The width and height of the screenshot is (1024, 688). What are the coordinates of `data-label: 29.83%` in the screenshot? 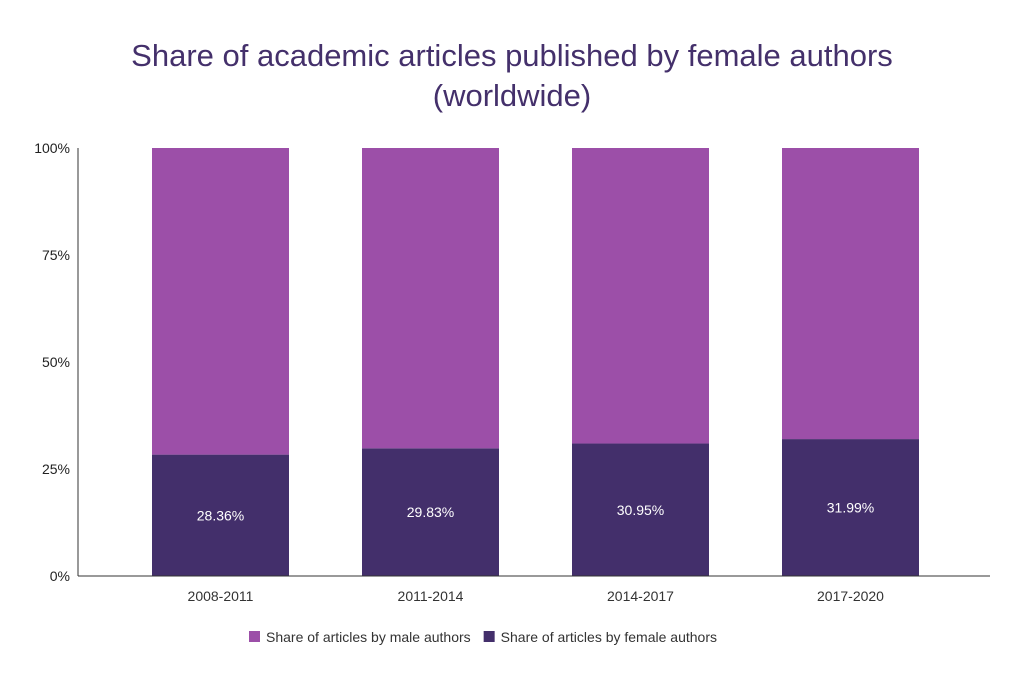 It's located at (430, 512).